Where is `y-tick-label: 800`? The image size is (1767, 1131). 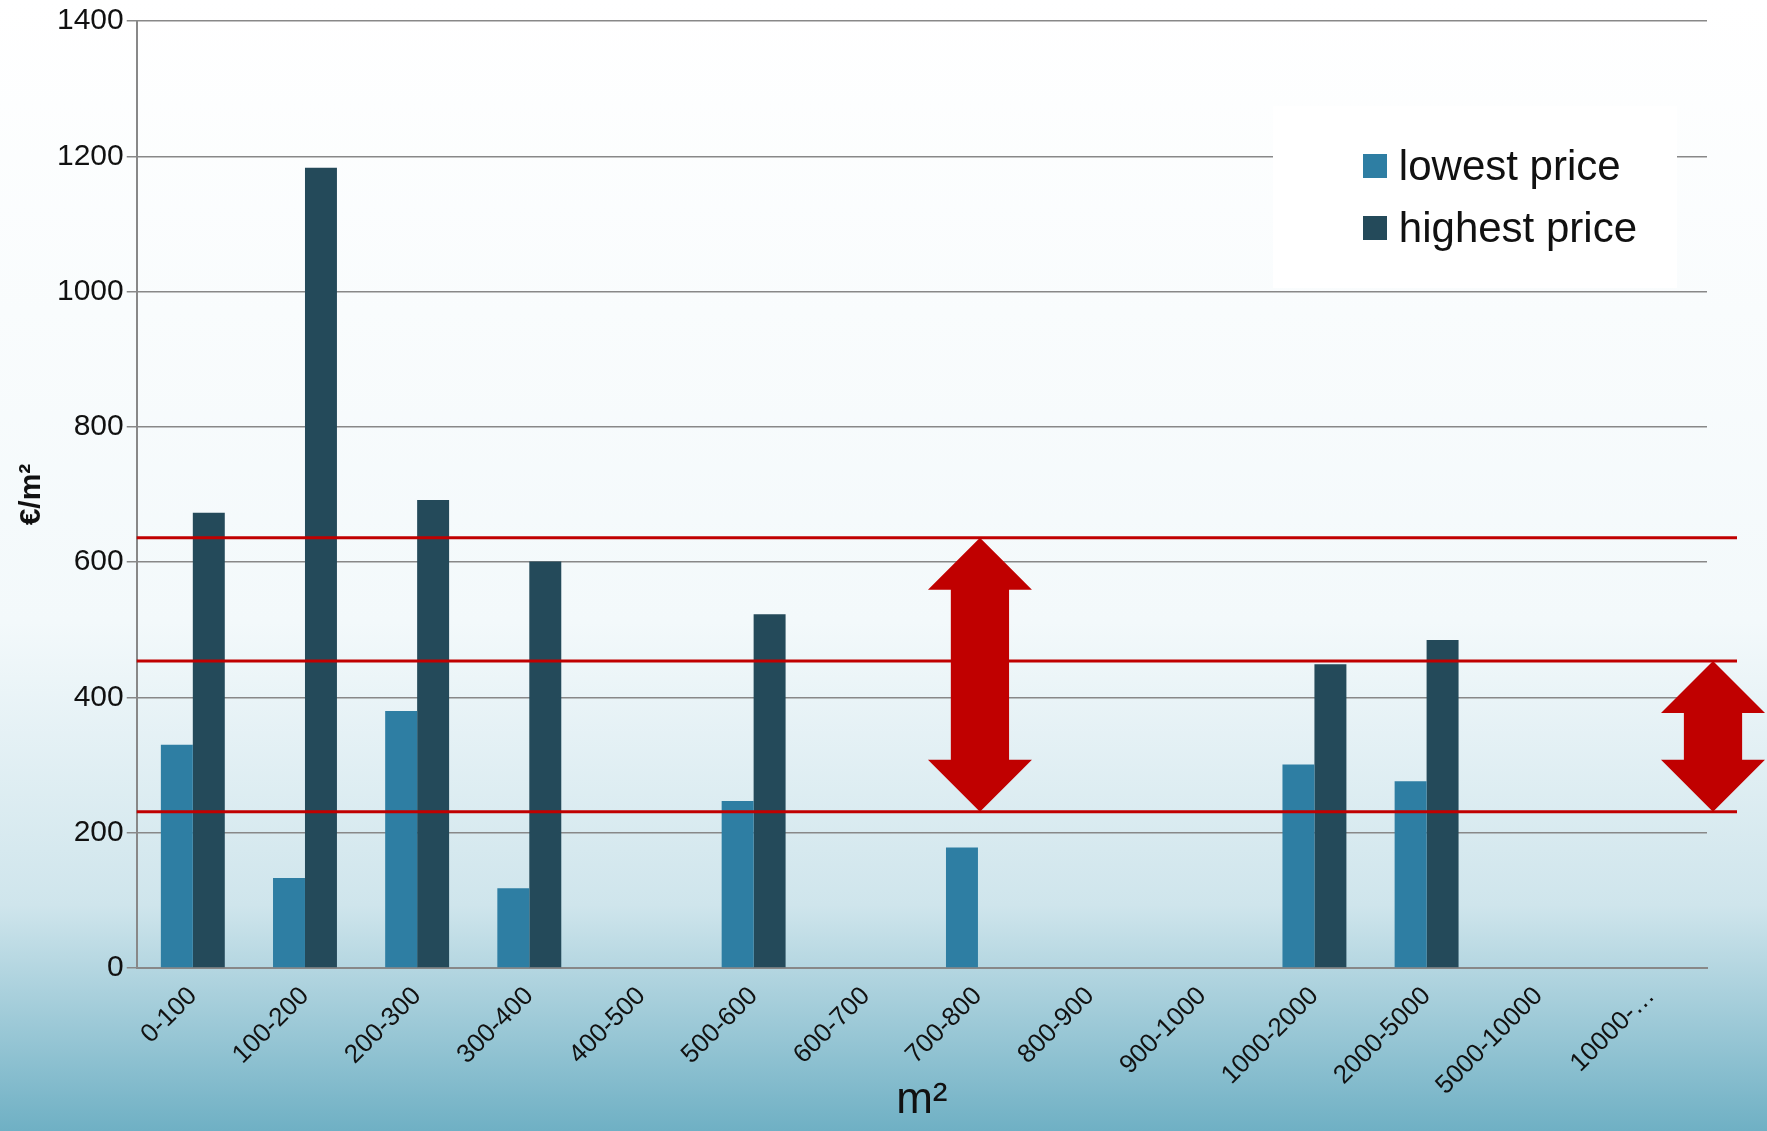
y-tick-label: 800 is located at coordinates (98, 425).